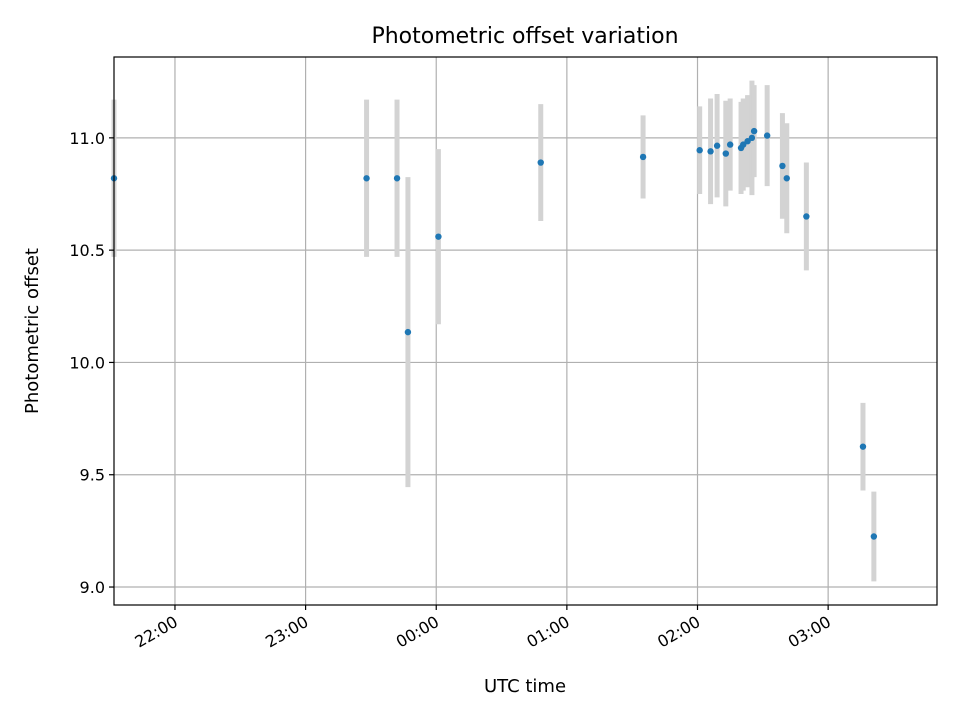 Image resolution: width=960 pixels, height=720 pixels. What do you see at coordinates (92, 587) in the screenshot?
I see `y-tick-label: 9.0` at bounding box center [92, 587].